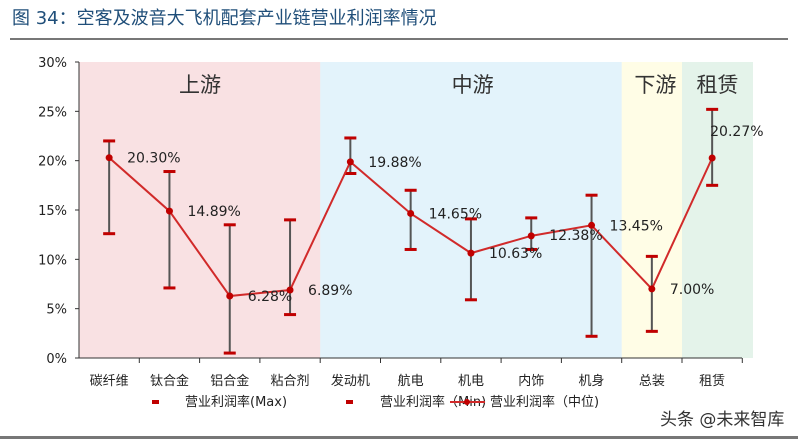  I want to click on data-label: 19.88%, so click(394, 163).